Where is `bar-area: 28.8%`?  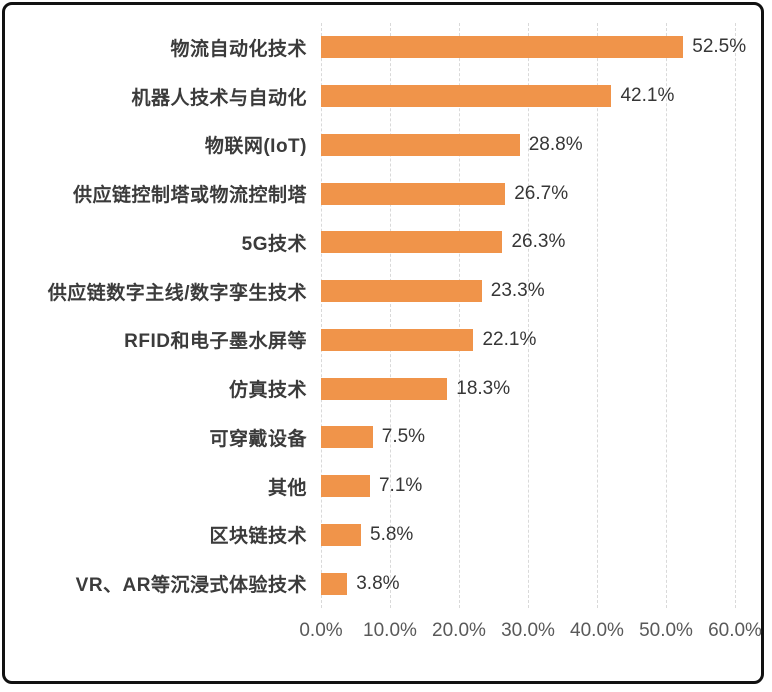 bar-area: 28.8% is located at coordinates (537, 145).